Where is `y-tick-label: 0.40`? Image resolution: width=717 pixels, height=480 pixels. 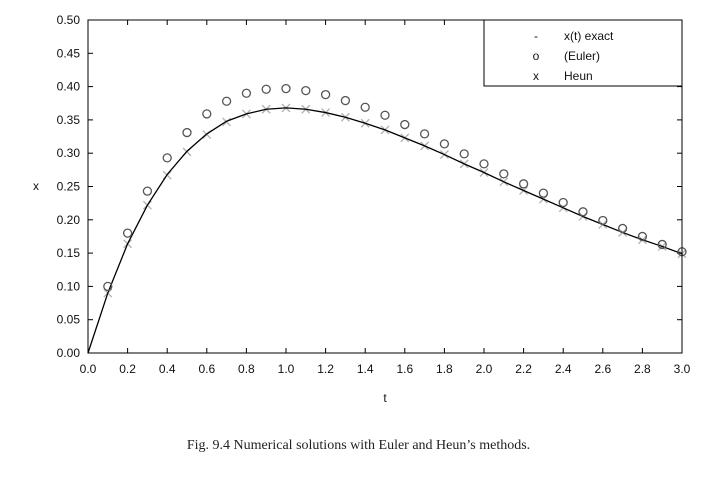 y-tick-label: 0.40 is located at coordinates (69, 87).